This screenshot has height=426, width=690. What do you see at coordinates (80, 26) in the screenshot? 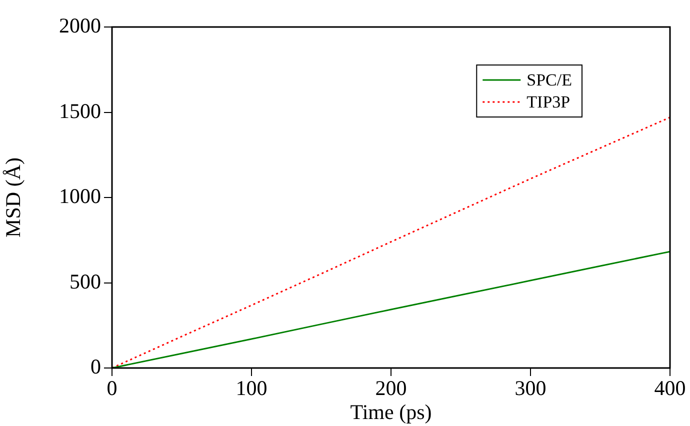
I see `y-tick-label: 2000` at bounding box center [80, 26].